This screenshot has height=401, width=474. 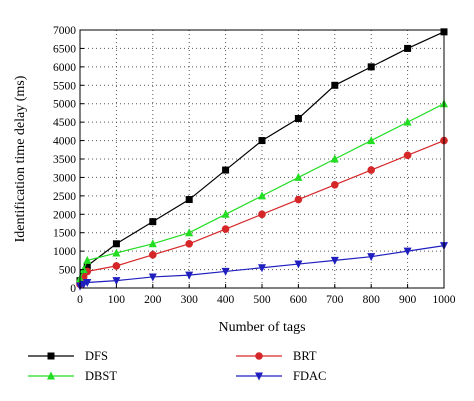 What do you see at coordinates (309, 376) in the screenshot?
I see `legend-label-fdac: FDAC` at bounding box center [309, 376].